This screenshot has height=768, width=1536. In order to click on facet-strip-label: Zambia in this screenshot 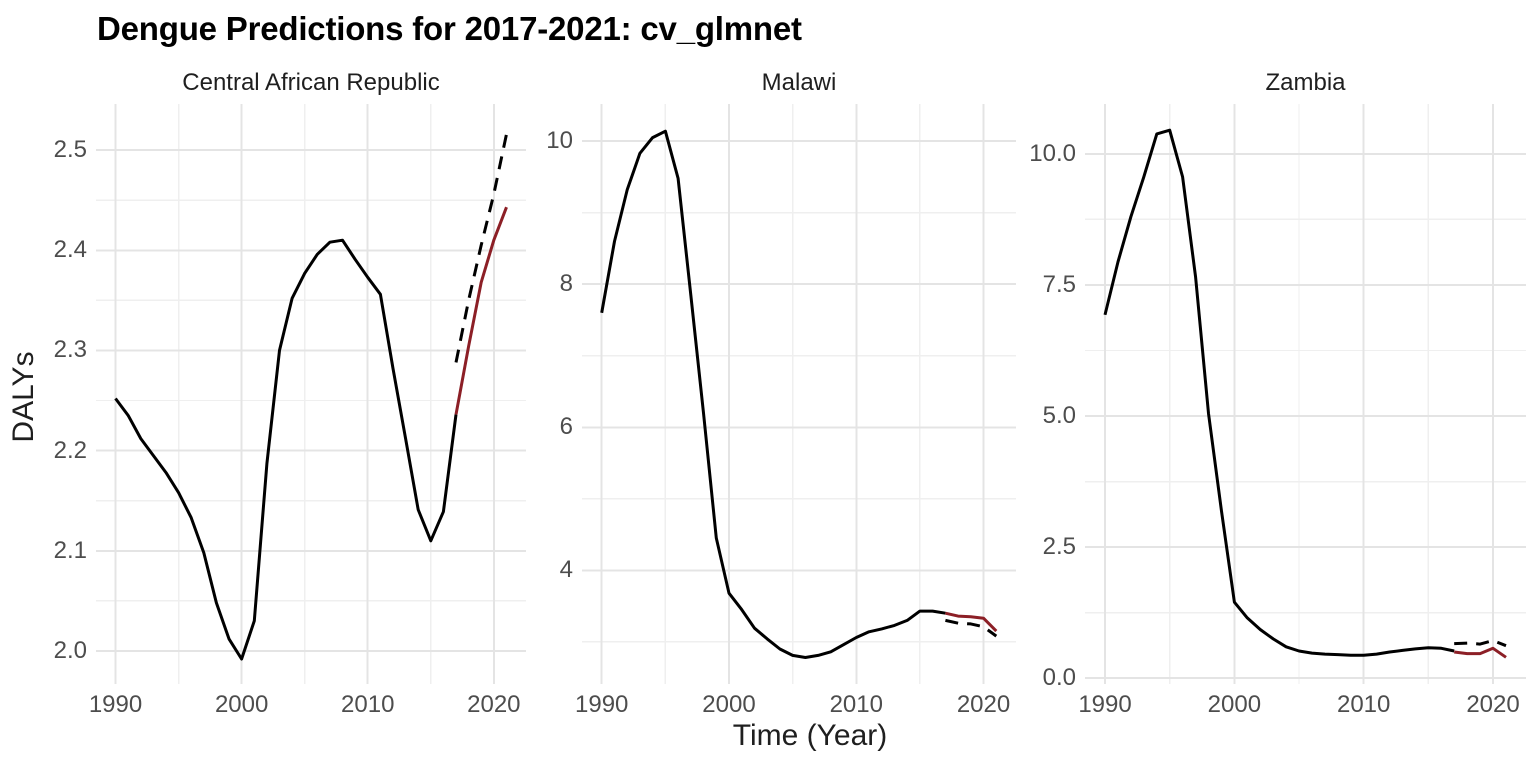, I will do `click(1305, 82)`.